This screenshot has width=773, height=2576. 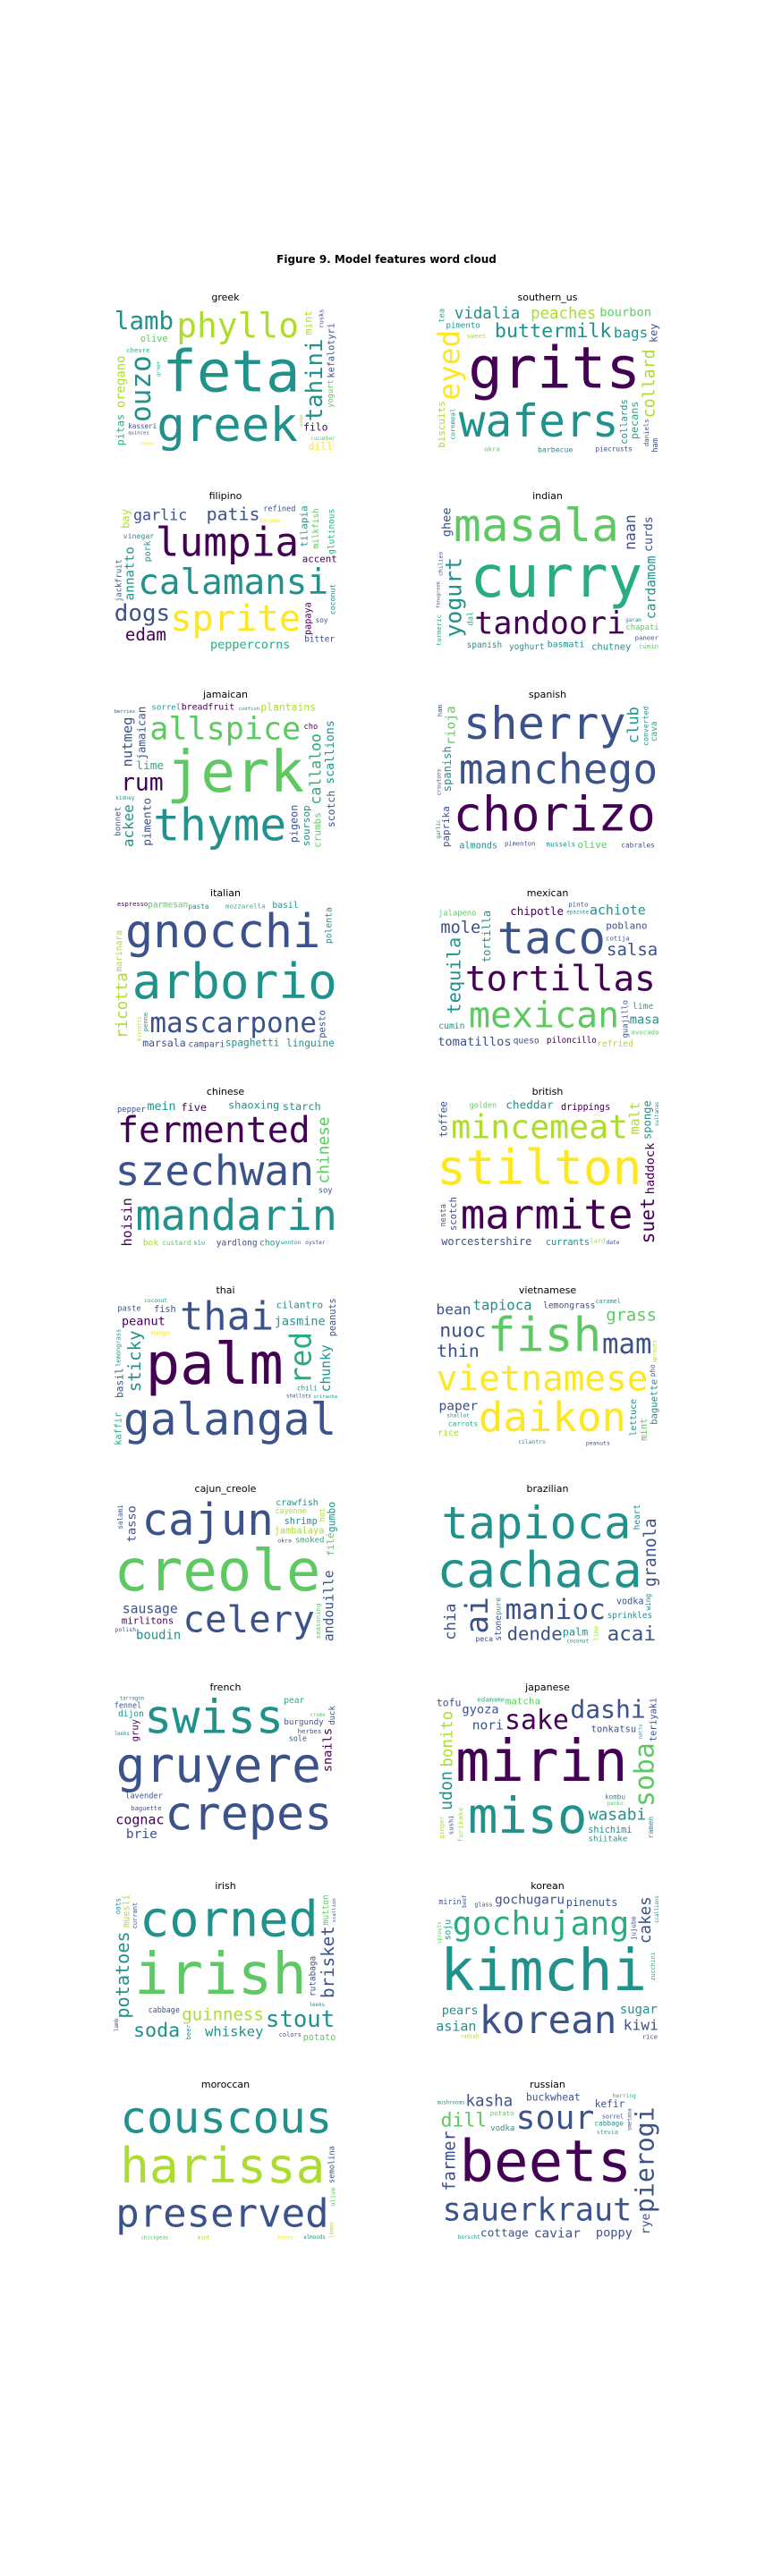 What do you see at coordinates (238, 325) in the screenshot?
I see `wordcloud-word: phyllo` at bounding box center [238, 325].